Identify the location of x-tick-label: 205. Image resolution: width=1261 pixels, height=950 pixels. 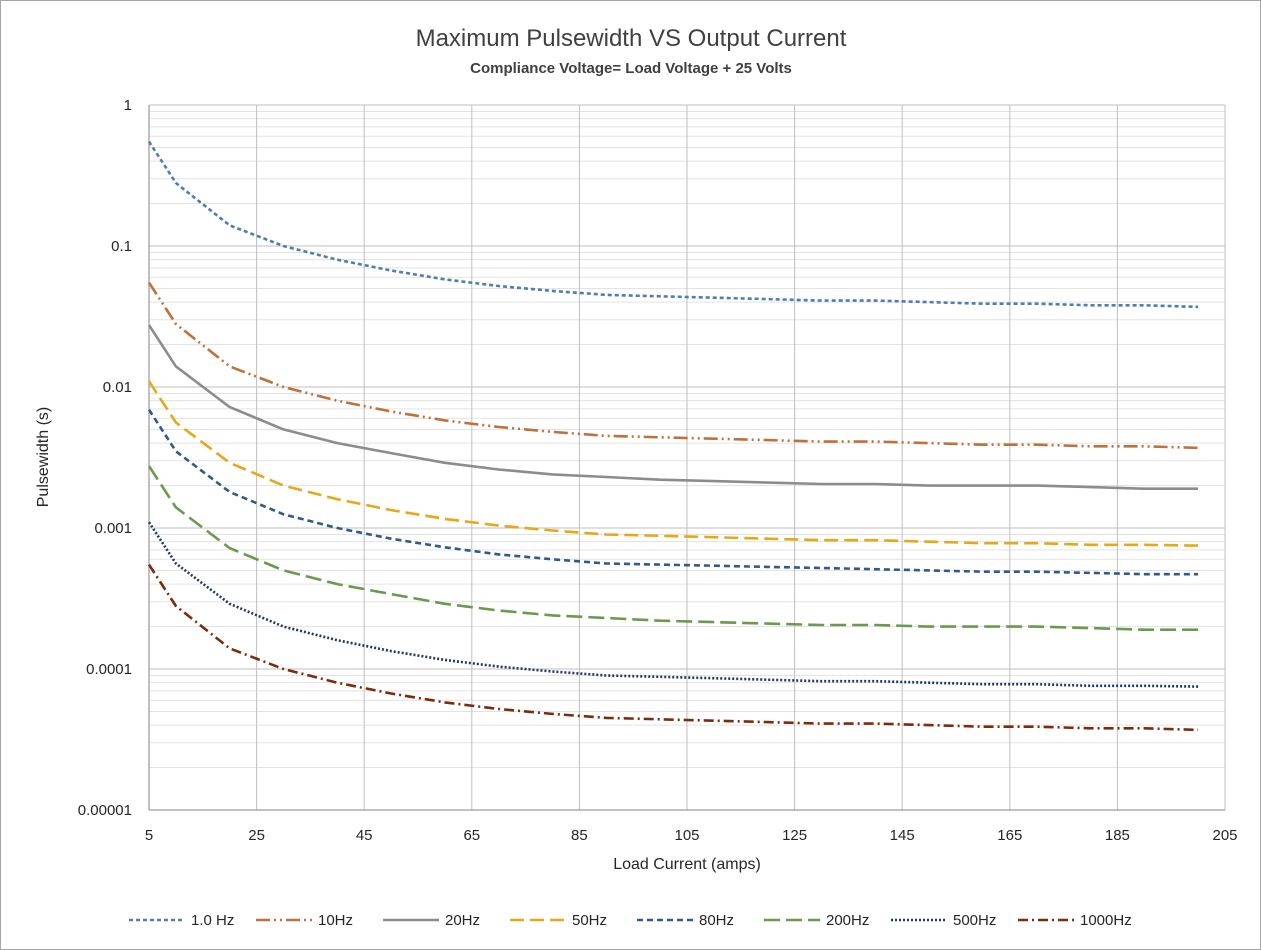
(1224, 835).